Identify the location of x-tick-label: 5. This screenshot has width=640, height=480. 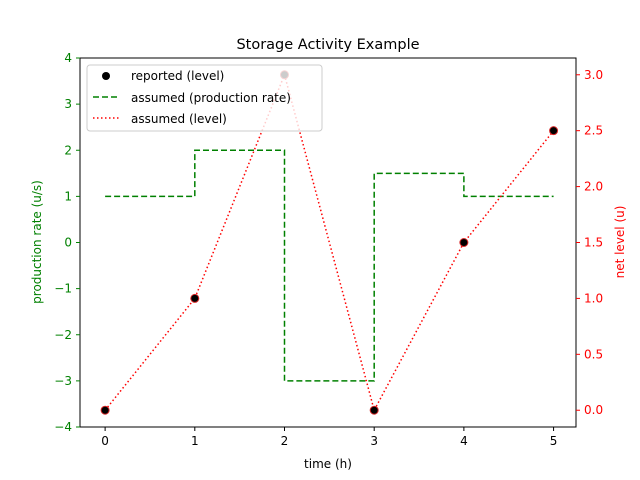
(554, 441).